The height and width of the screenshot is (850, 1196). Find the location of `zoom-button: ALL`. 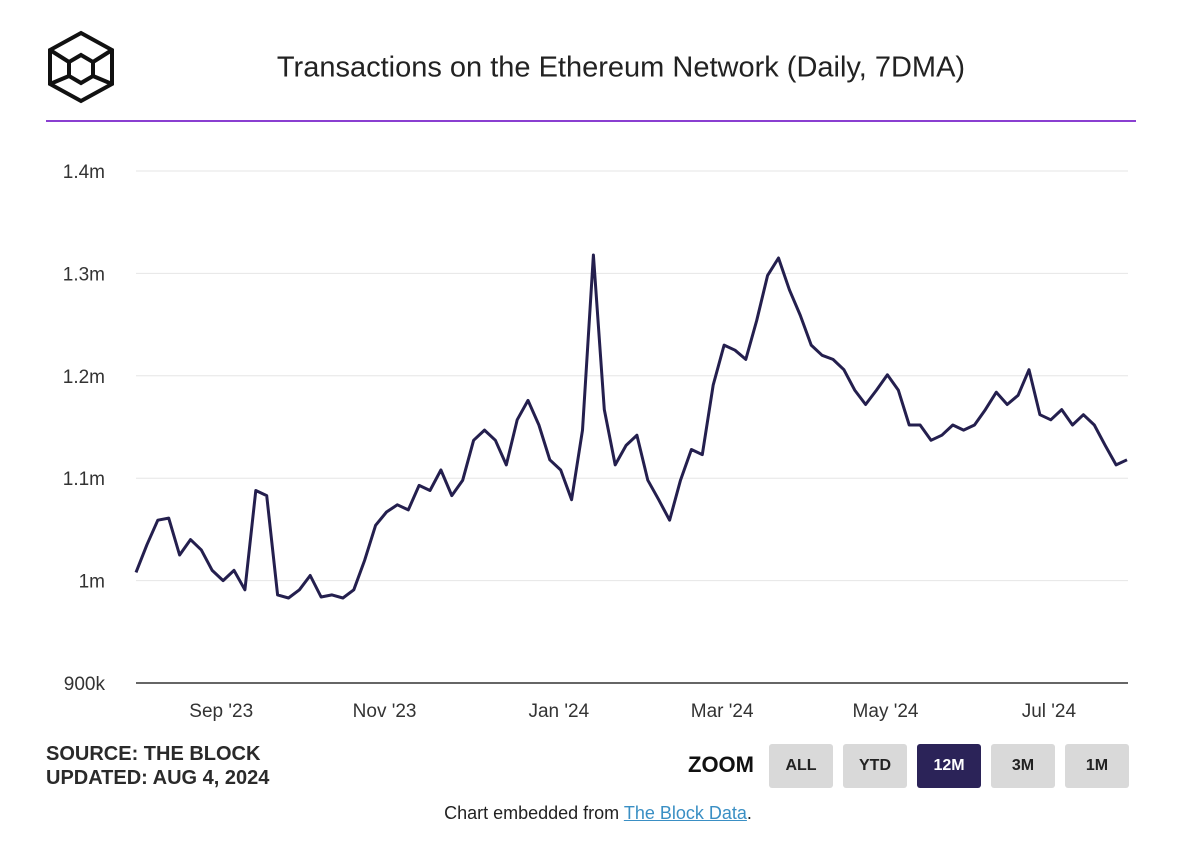

zoom-button: ALL is located at coordinates (801, 766).